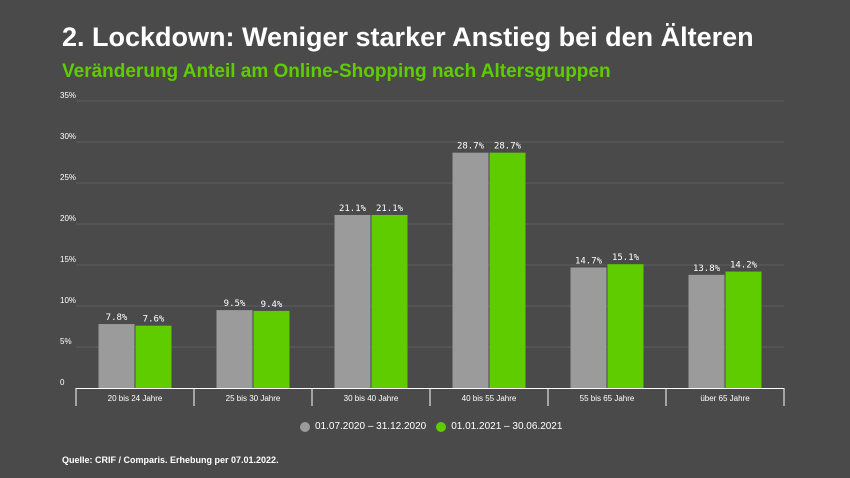 The height and width of the screenshot is (478, 850). I want to click on y-tick-label: 25%, so click(68, 177).